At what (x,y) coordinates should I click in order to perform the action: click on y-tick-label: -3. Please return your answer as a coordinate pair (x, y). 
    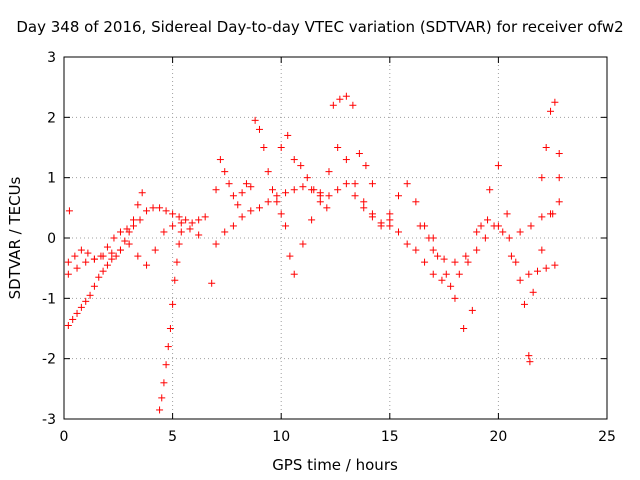
    Looking at the image, I should click on (49, 420).